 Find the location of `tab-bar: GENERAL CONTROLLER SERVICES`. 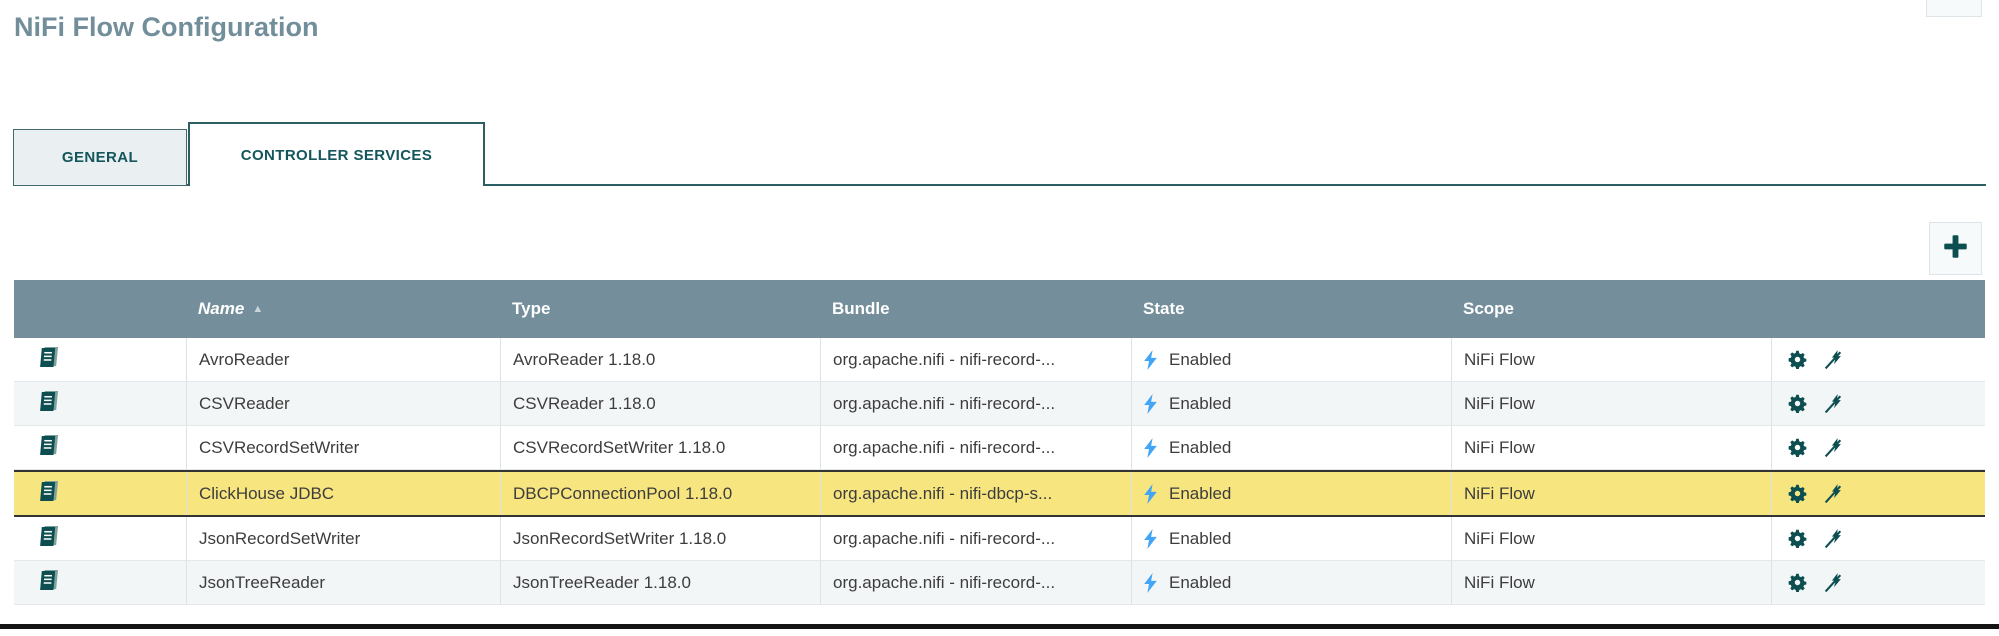

tab-bar: GENERAL CONTROLLER SERVICES is located at coordinates (999, 153).